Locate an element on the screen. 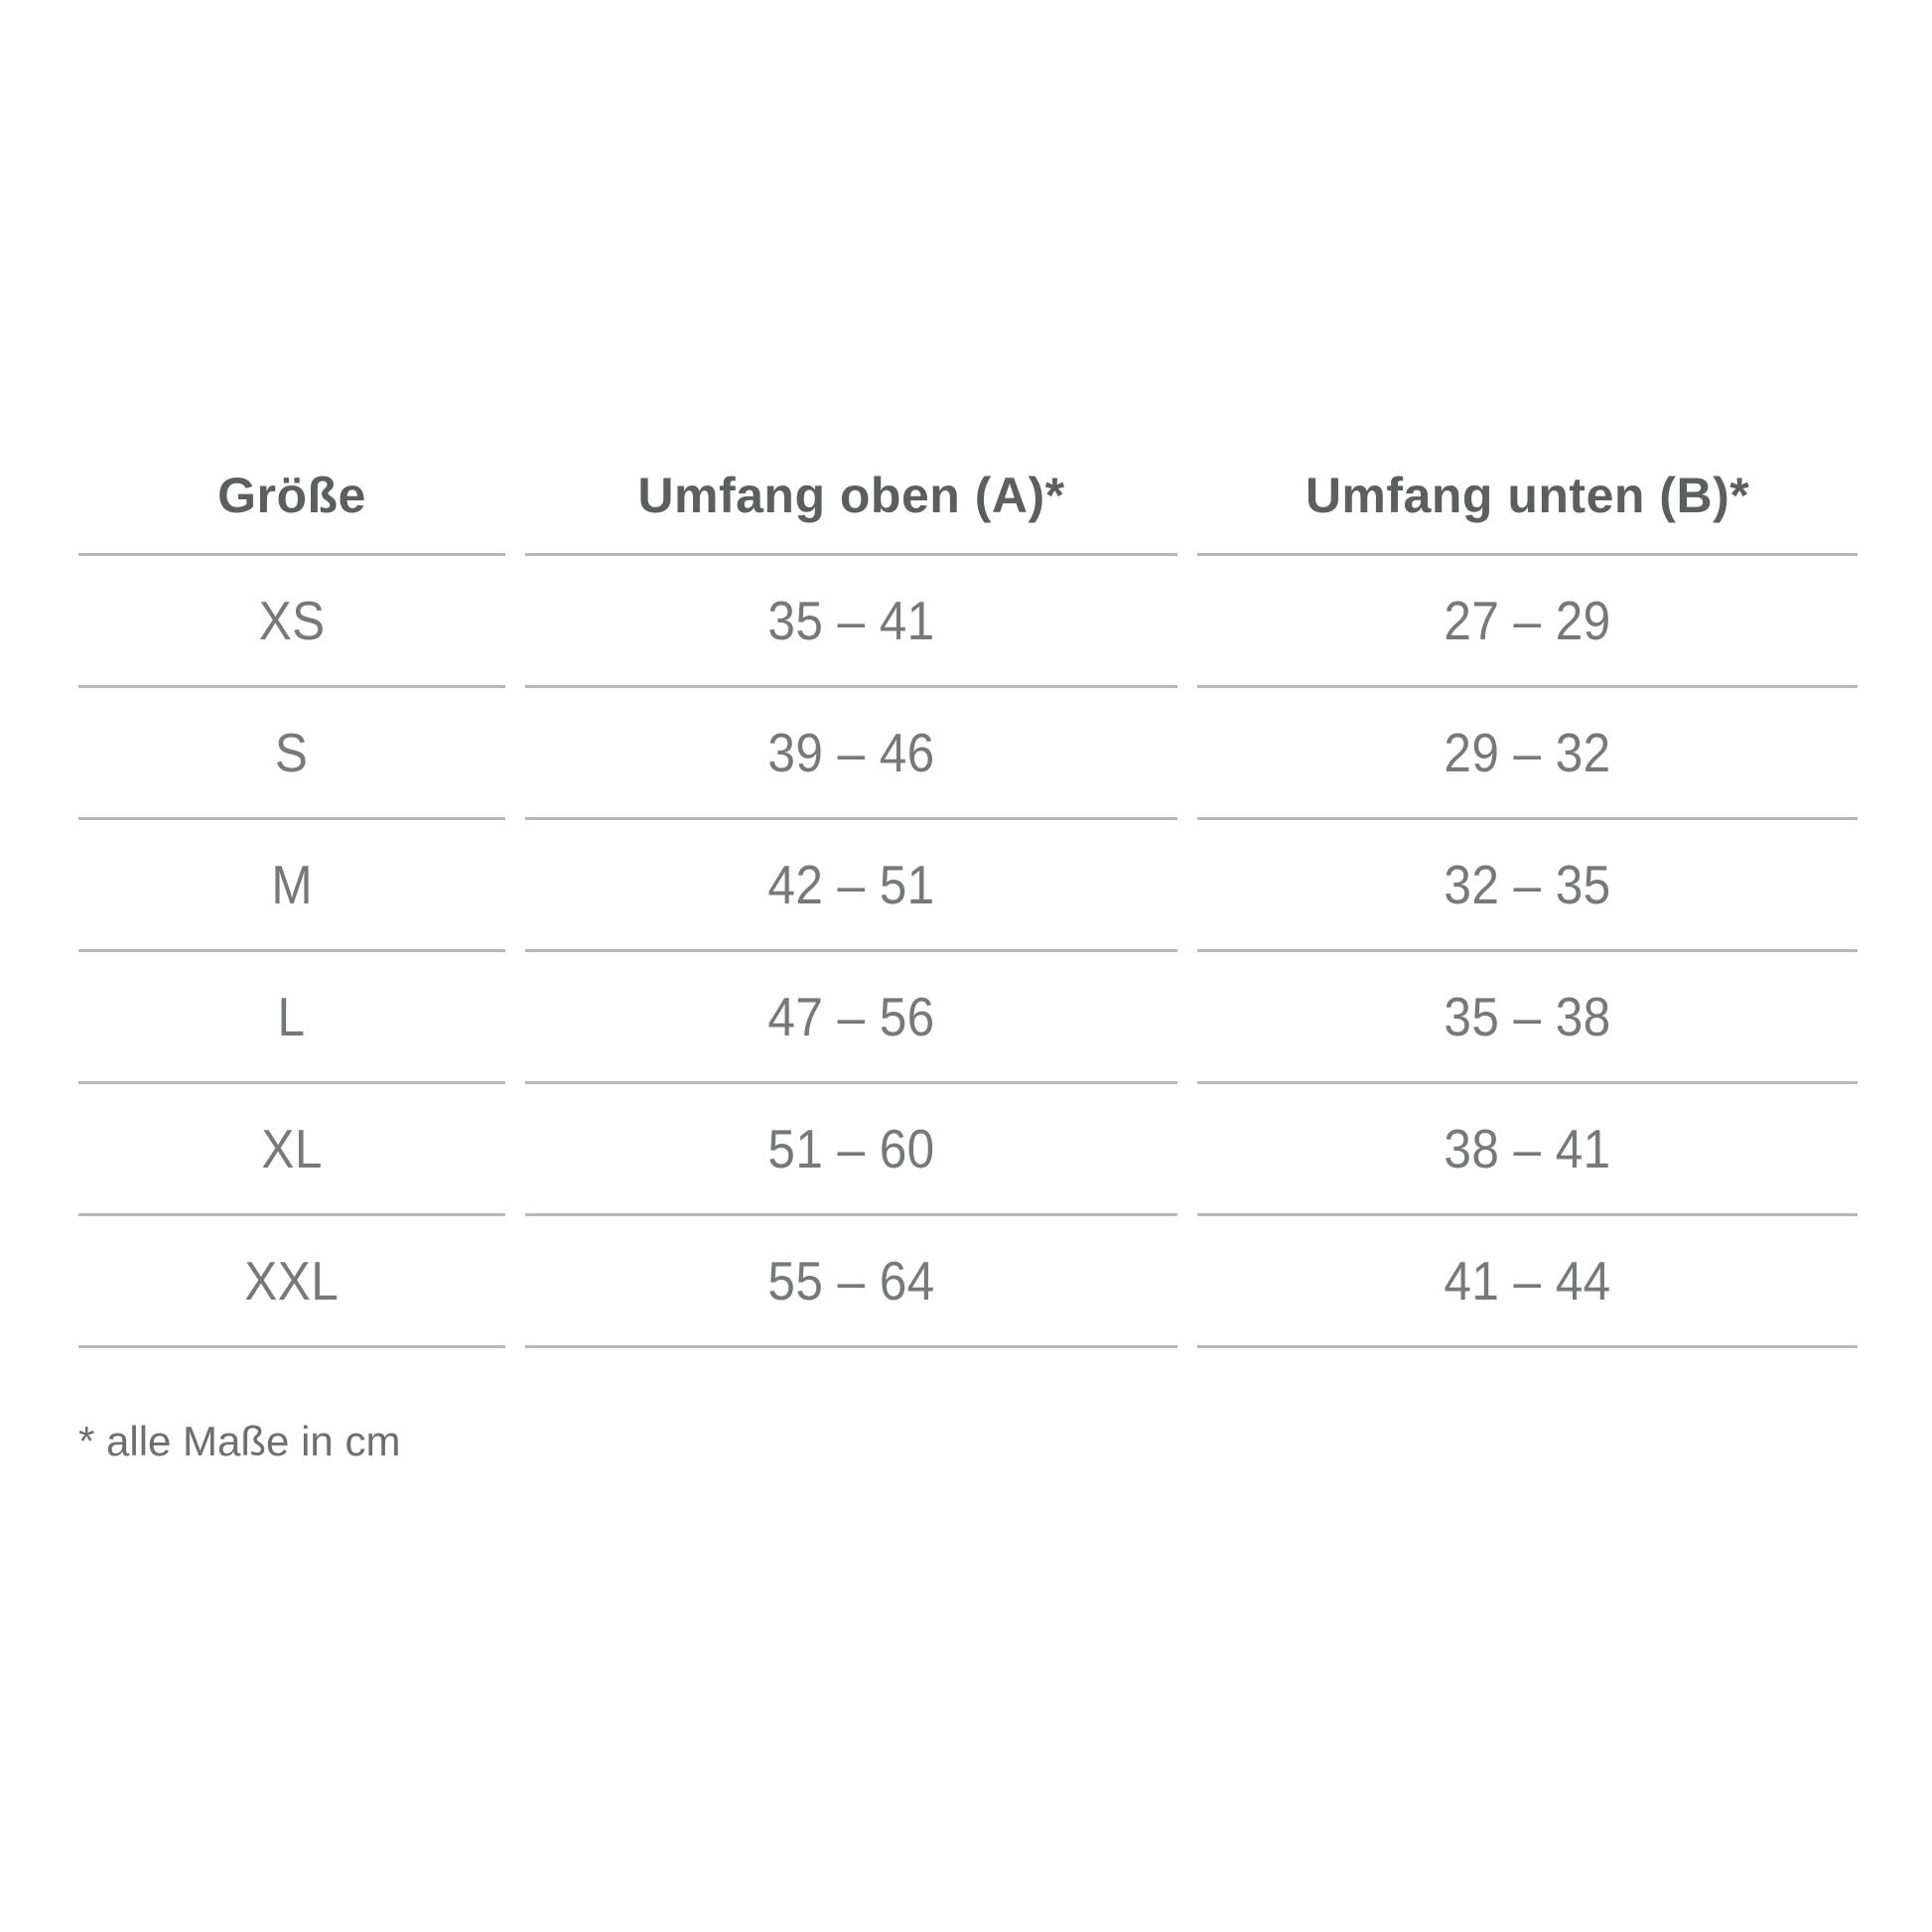 The width and height of the screenshot is (1932, 1932). umfang-unten-value: 29 – 32 is located at coordinates (1528, 752).